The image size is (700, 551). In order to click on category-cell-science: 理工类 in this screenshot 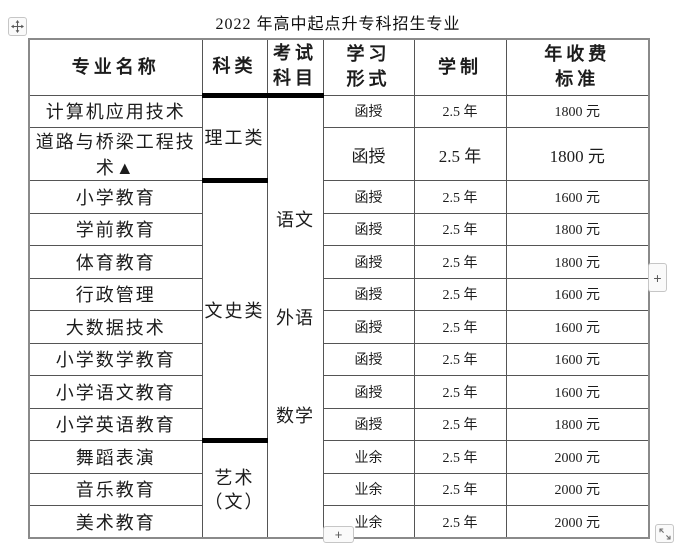, I will do `click(234, 137)`.